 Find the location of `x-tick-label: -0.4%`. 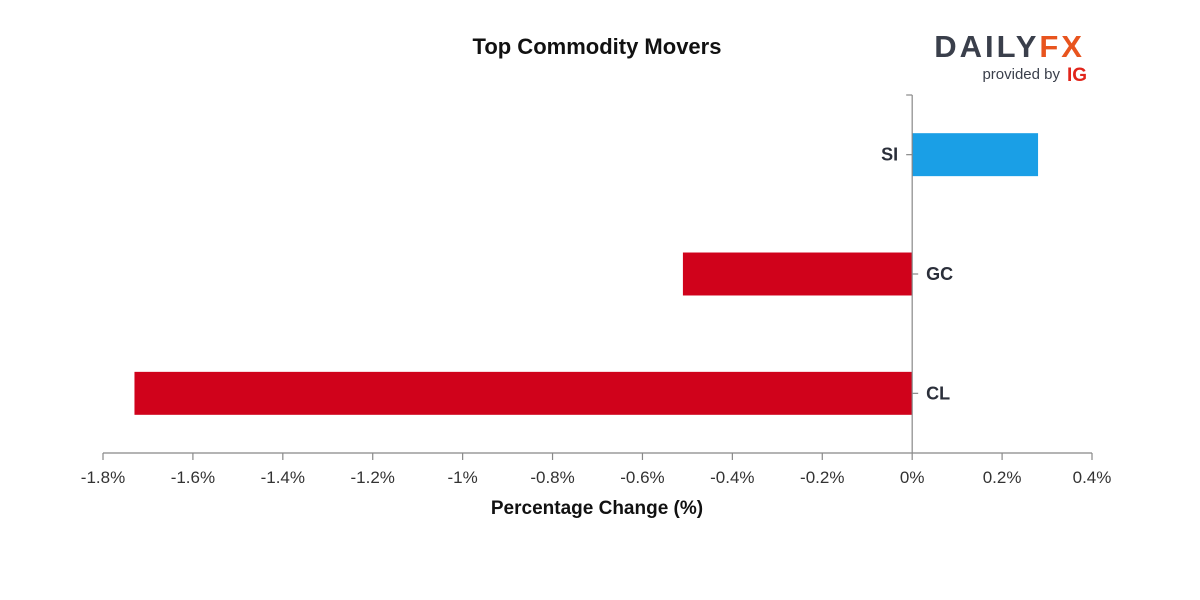

x-tick-label: -0.4% is located at coordinates (732, 477).